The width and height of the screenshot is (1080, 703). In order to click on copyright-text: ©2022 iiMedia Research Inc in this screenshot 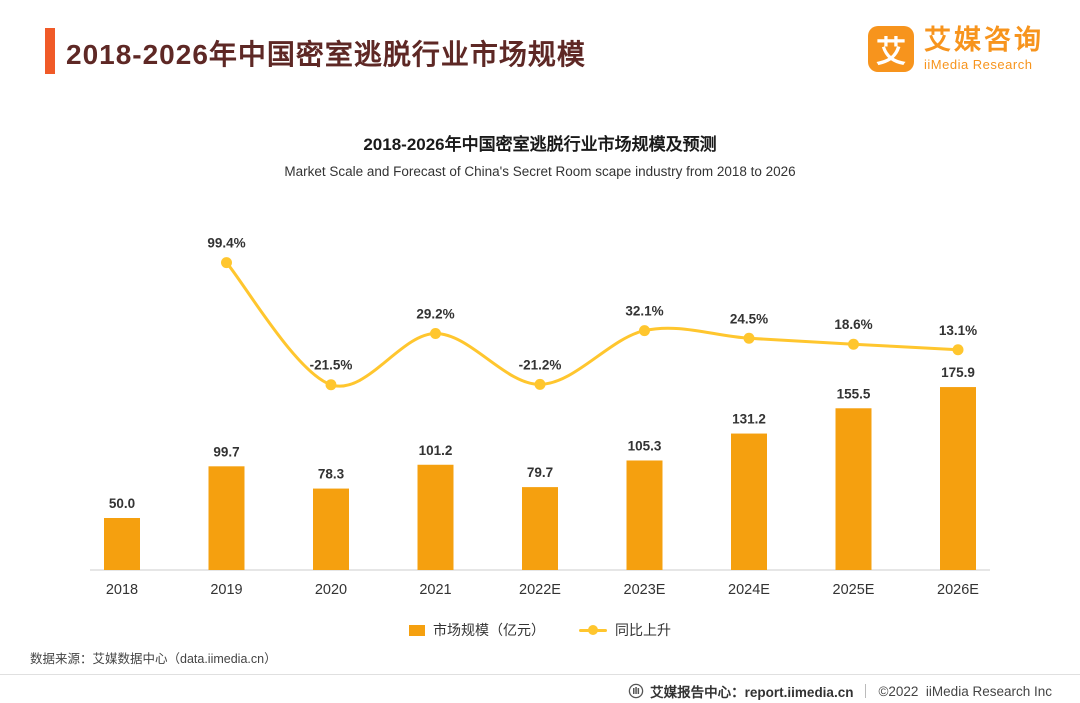, I will do `click(965, 691)`.